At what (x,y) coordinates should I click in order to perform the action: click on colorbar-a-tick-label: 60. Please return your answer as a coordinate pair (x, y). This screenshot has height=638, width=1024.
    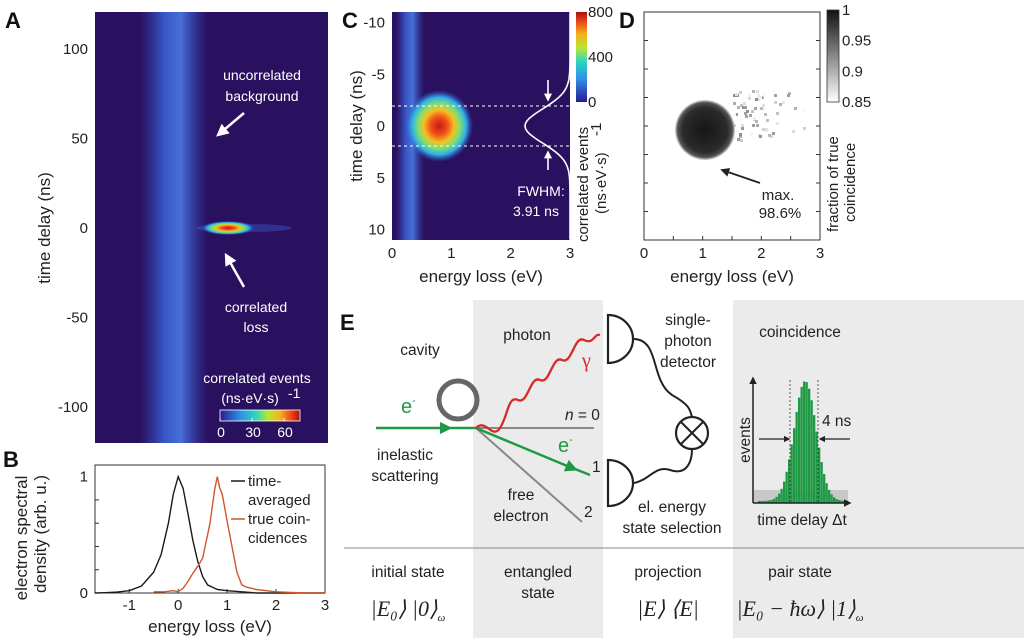
    Looking at the image, I should click on (285, 432).